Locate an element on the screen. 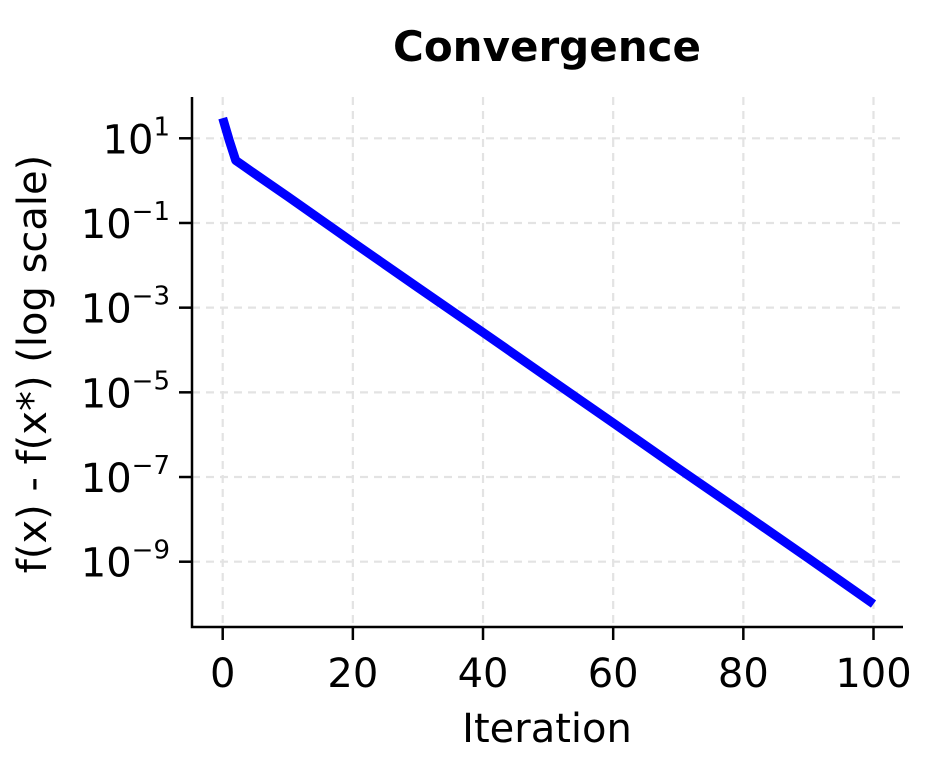 The image size is (934, 784). x-tick-label: 100 is located at coordinates (873, 674).